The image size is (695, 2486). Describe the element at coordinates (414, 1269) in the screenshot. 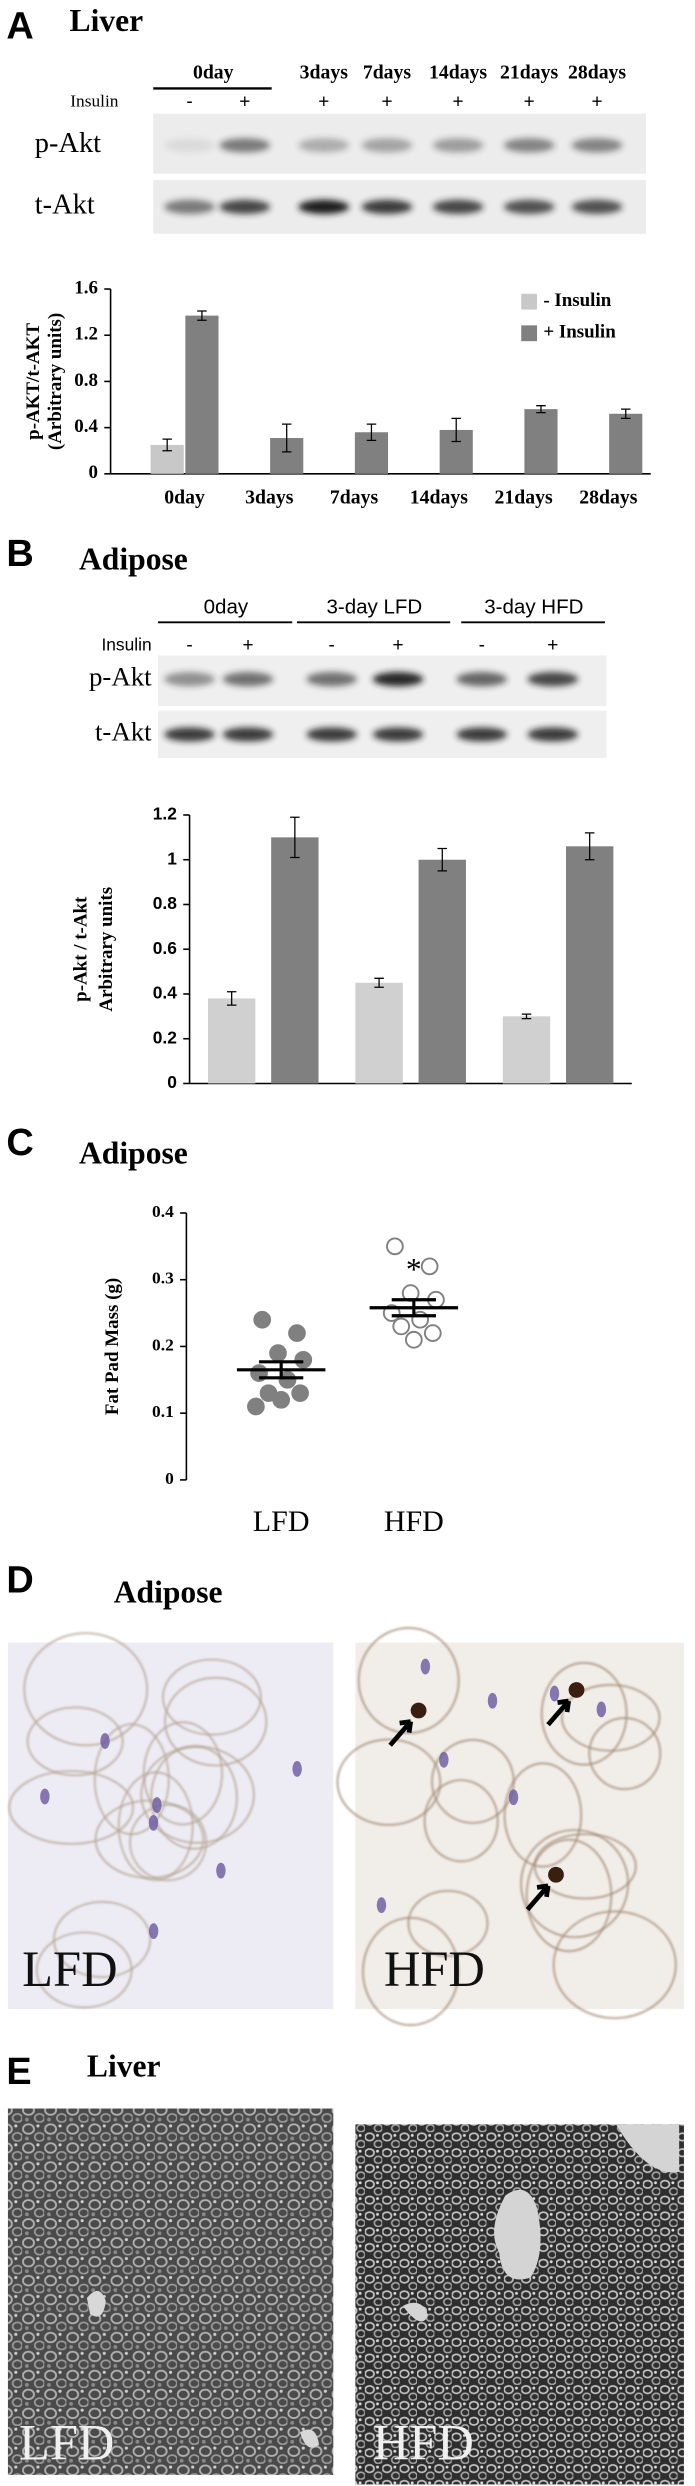

I see `significance: *` at that location.